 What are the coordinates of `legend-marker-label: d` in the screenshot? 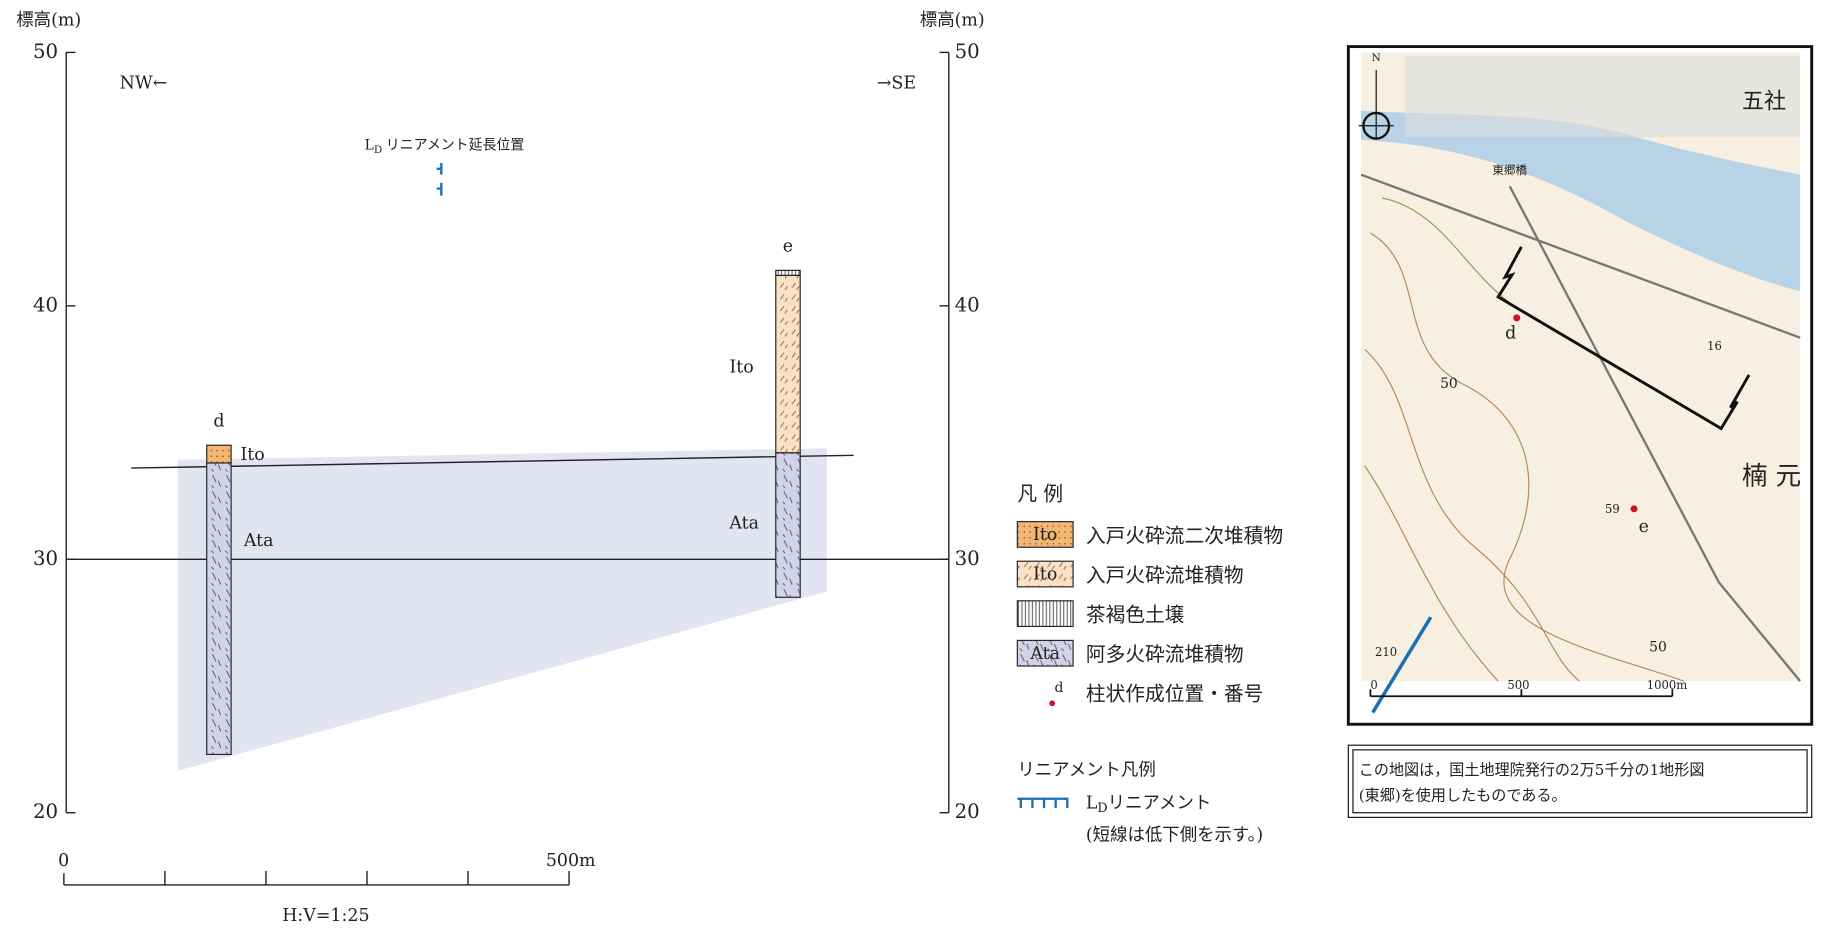 It's located at (1059, 688).